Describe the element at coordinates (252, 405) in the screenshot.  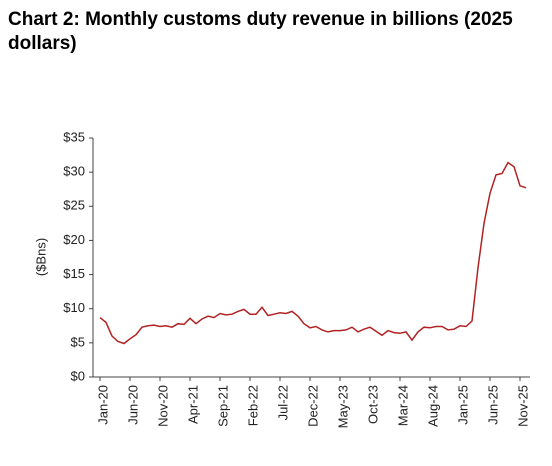
I see `x-tick-label: Feb-22` at that location.